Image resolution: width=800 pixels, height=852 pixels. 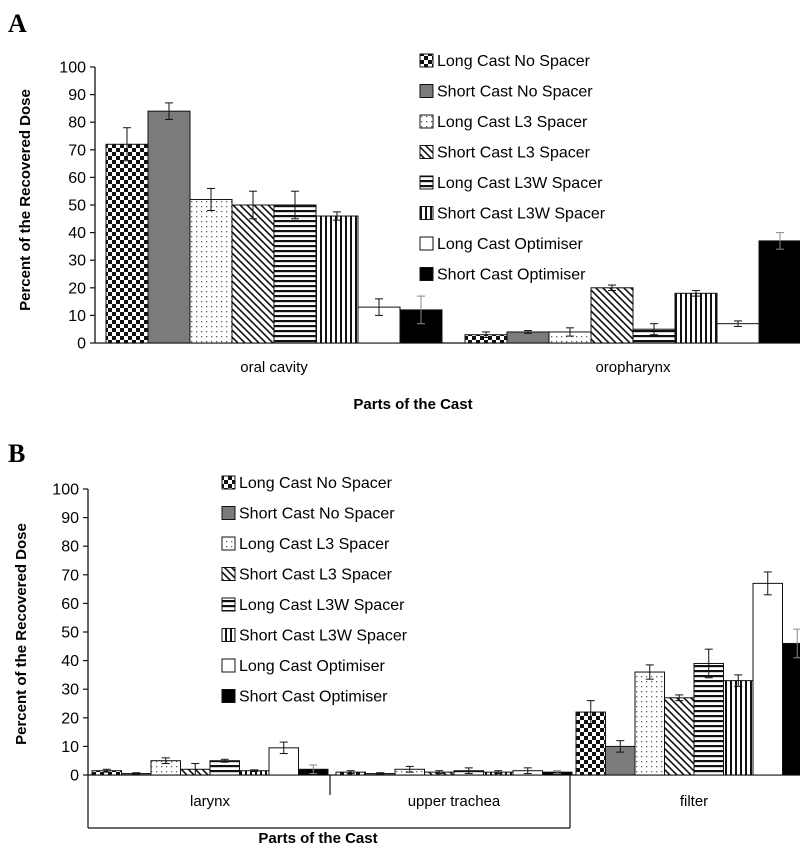 What do you see at coordinates (337, 216) in the screenshot?
I see `error-bar-short-cast-l3w-spacer-oral-cavity` at bounding box center [337, 216].